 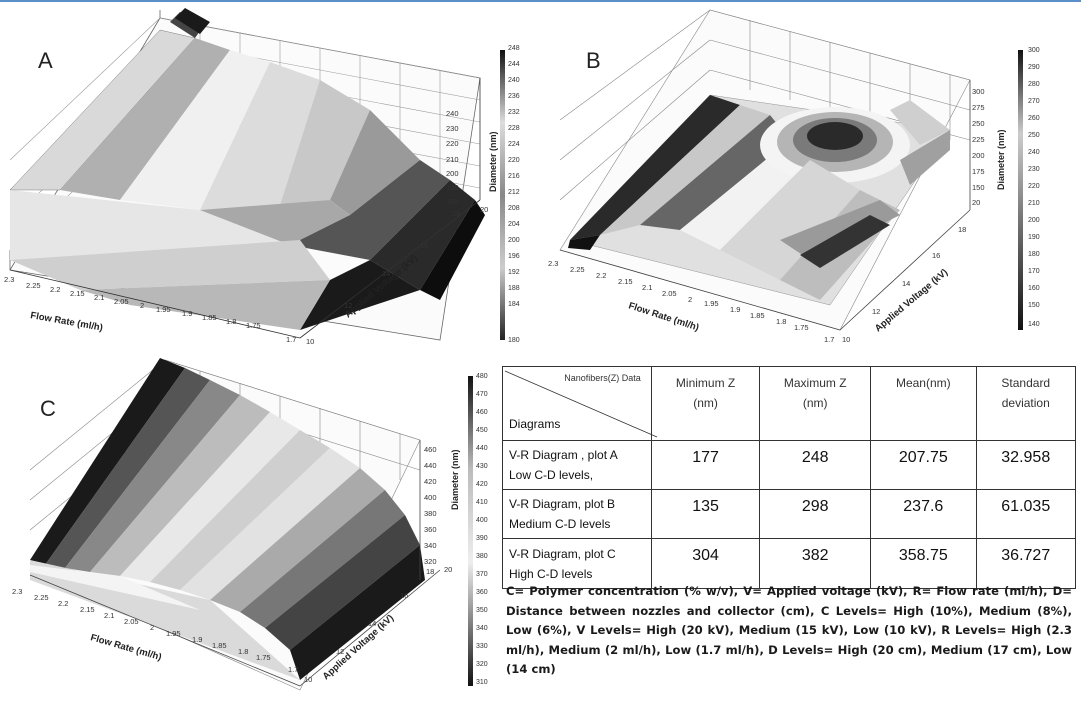 I want to click on row-name: V-R Diagram , plot A Low C-D levels,, so click(x=577, y=465).